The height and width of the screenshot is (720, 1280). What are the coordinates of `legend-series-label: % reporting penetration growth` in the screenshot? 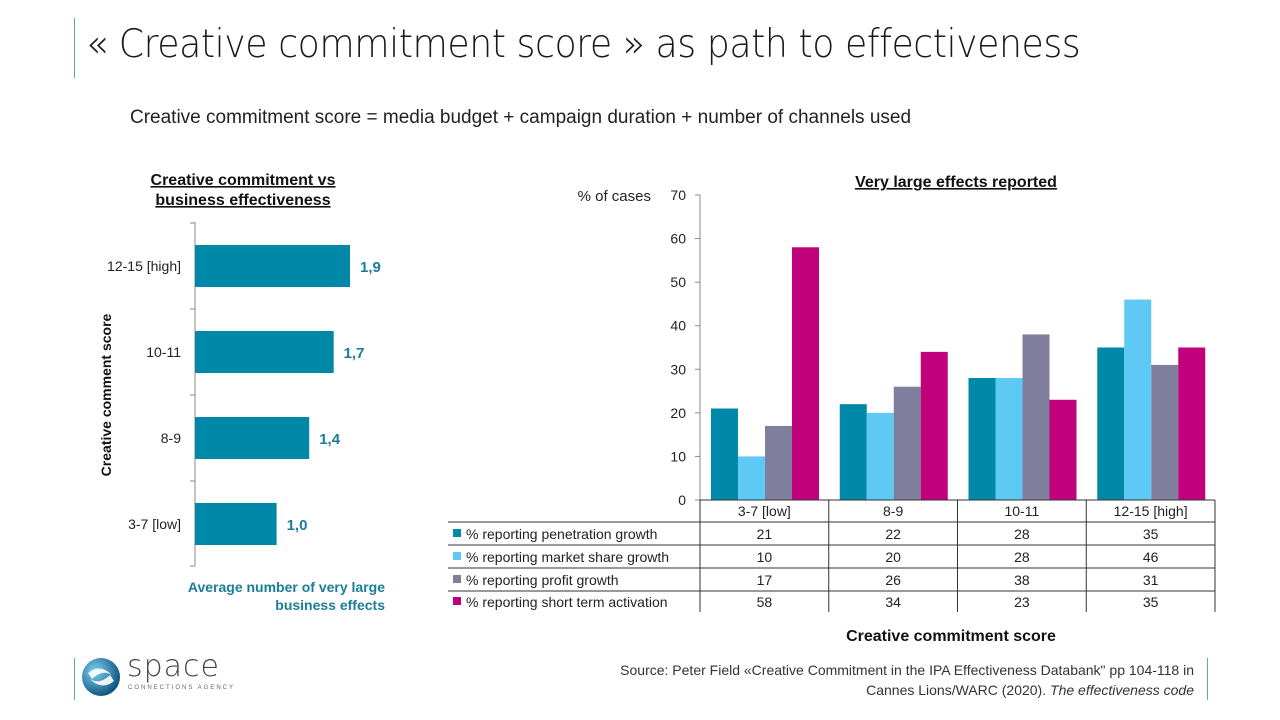 It's located at (561, 534).